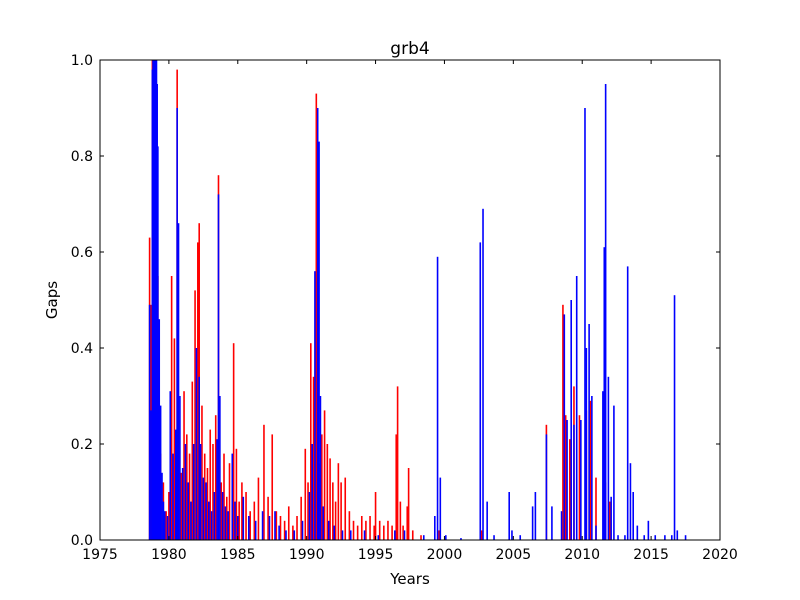 This screenshot has height=600, width=800. Describe the element at coordinates (514, 555) in the screenshot. I see `x-tick-label: 2005` at that location.